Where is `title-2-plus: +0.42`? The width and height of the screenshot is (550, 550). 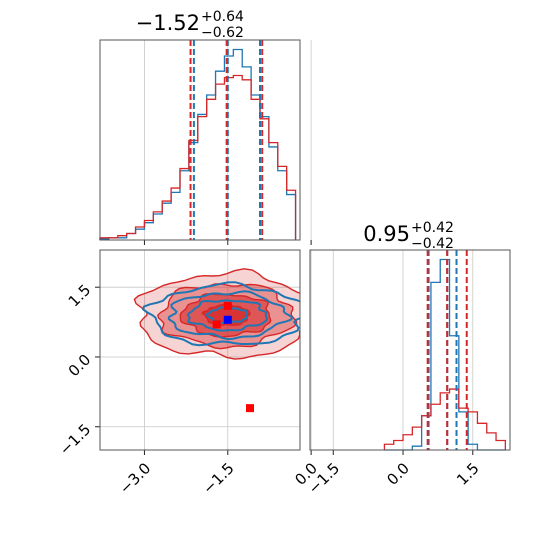
title-2-plus: +0.42 is located at coordinates (432, 228).